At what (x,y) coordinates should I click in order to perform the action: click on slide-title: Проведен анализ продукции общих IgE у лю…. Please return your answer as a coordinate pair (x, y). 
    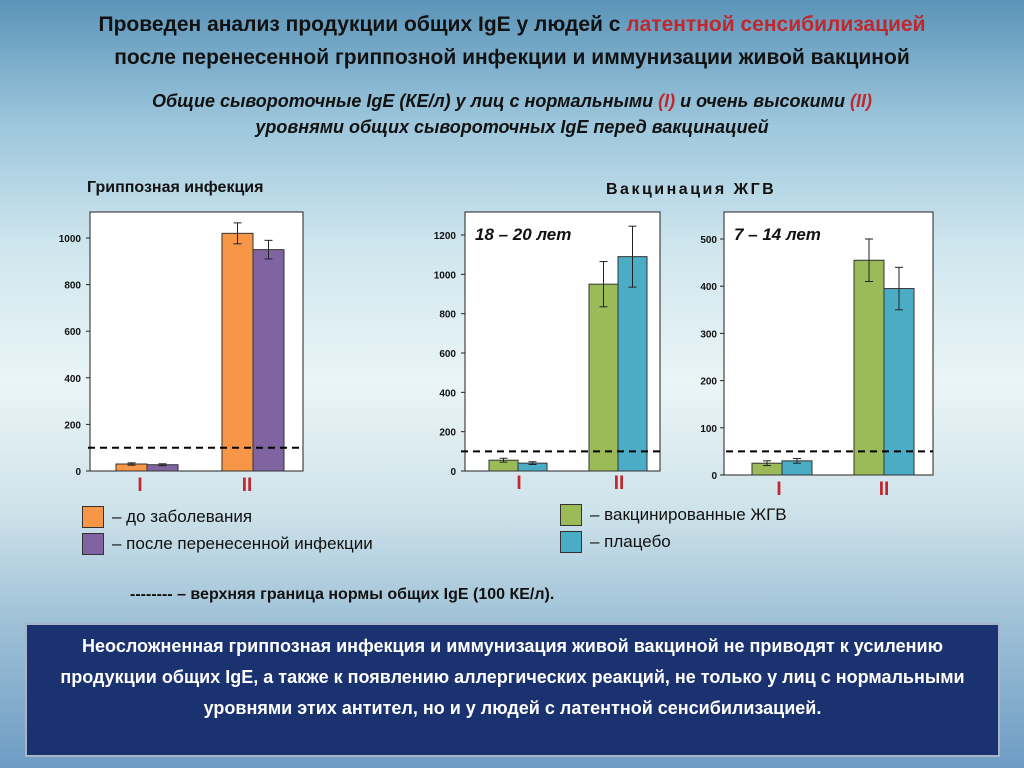
    Looking at the image, I should click on (512, 41).